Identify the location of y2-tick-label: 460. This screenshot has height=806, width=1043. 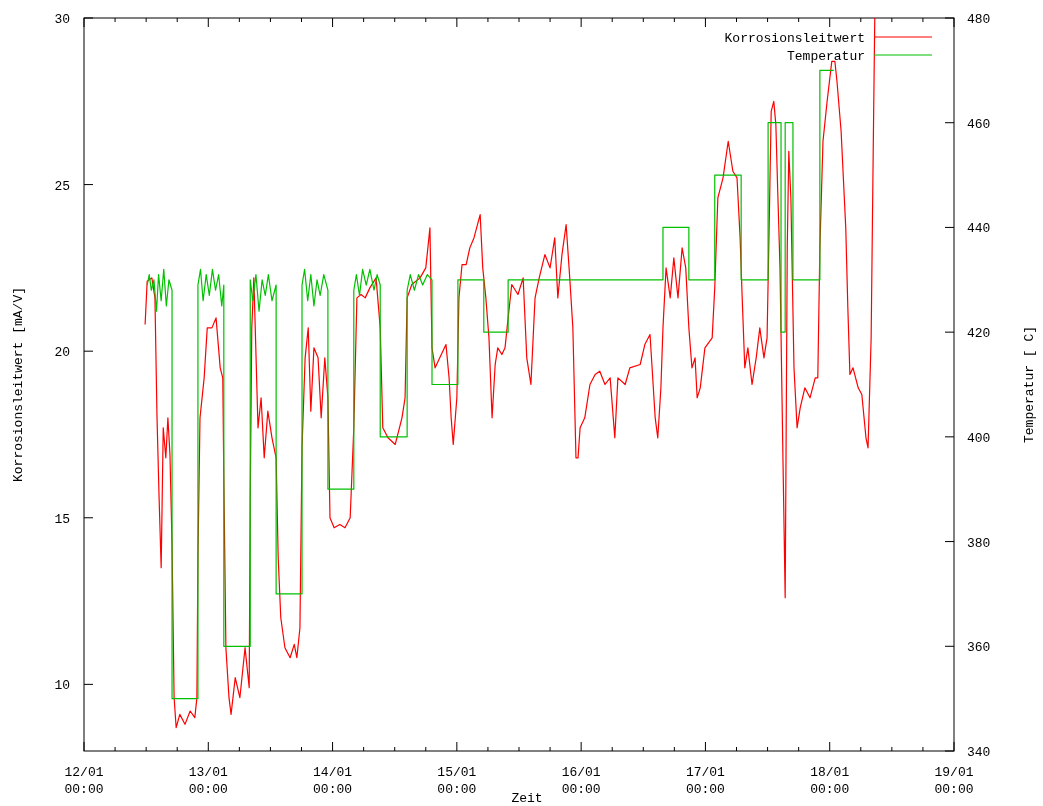
(979, 124).